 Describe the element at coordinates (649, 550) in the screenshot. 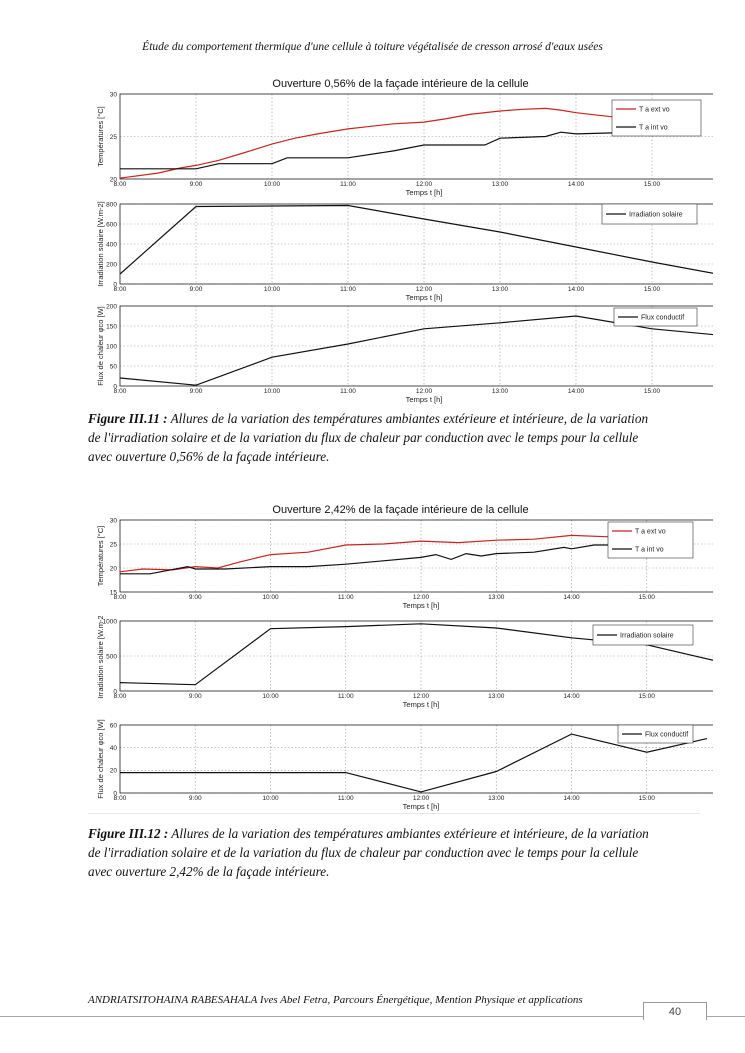

I see `legend-label: T a int vo` at that location.